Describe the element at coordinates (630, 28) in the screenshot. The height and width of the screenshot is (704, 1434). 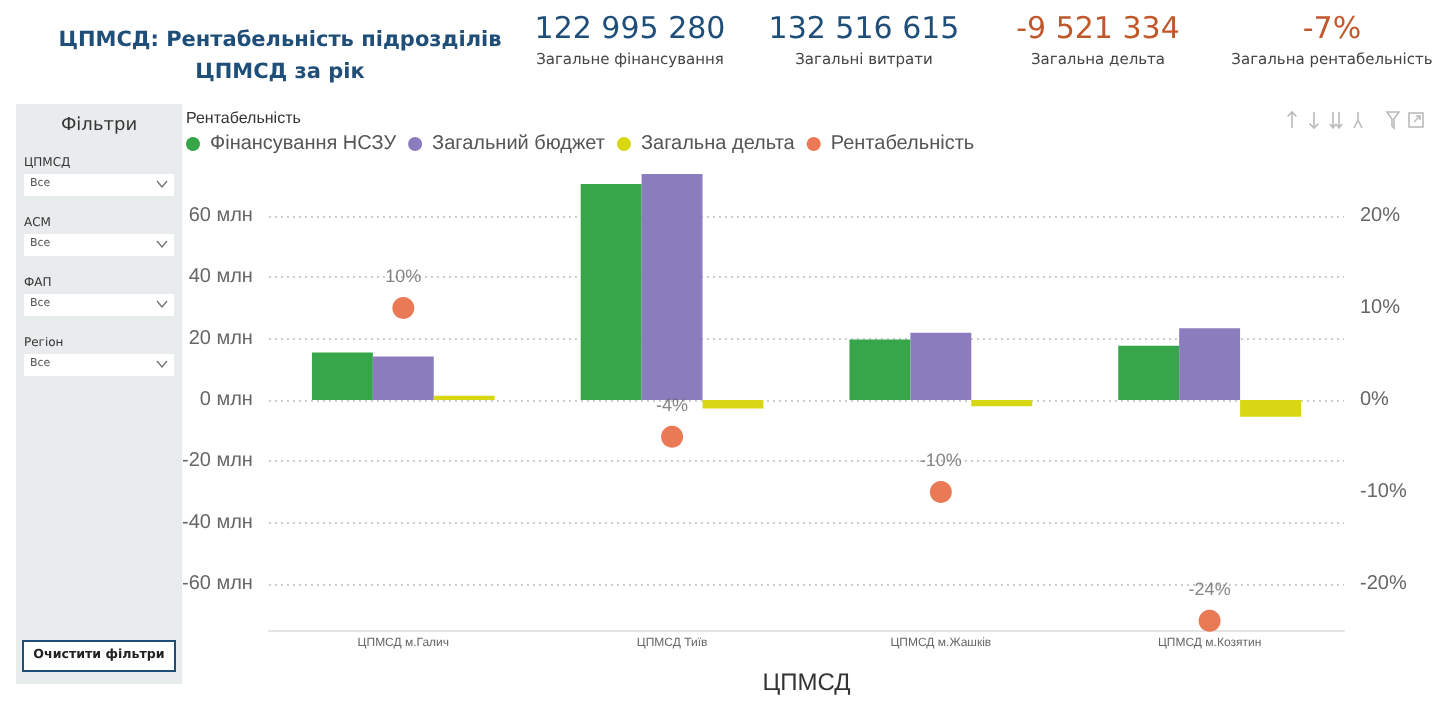
I see `text: 122 995 280` at that location.